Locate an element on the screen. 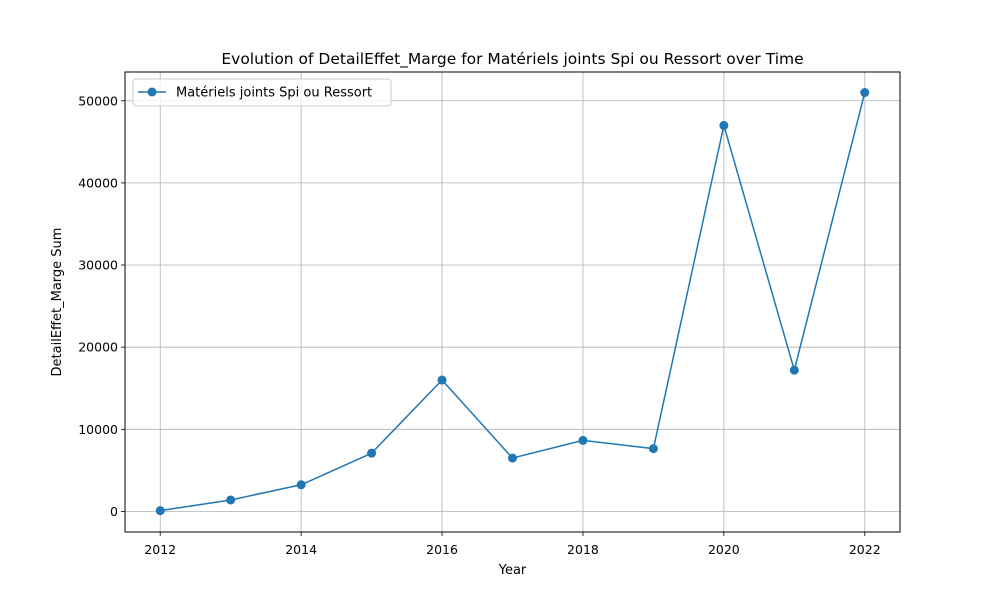  x-tick-label: 2018 is located at coordinates (583, 549).